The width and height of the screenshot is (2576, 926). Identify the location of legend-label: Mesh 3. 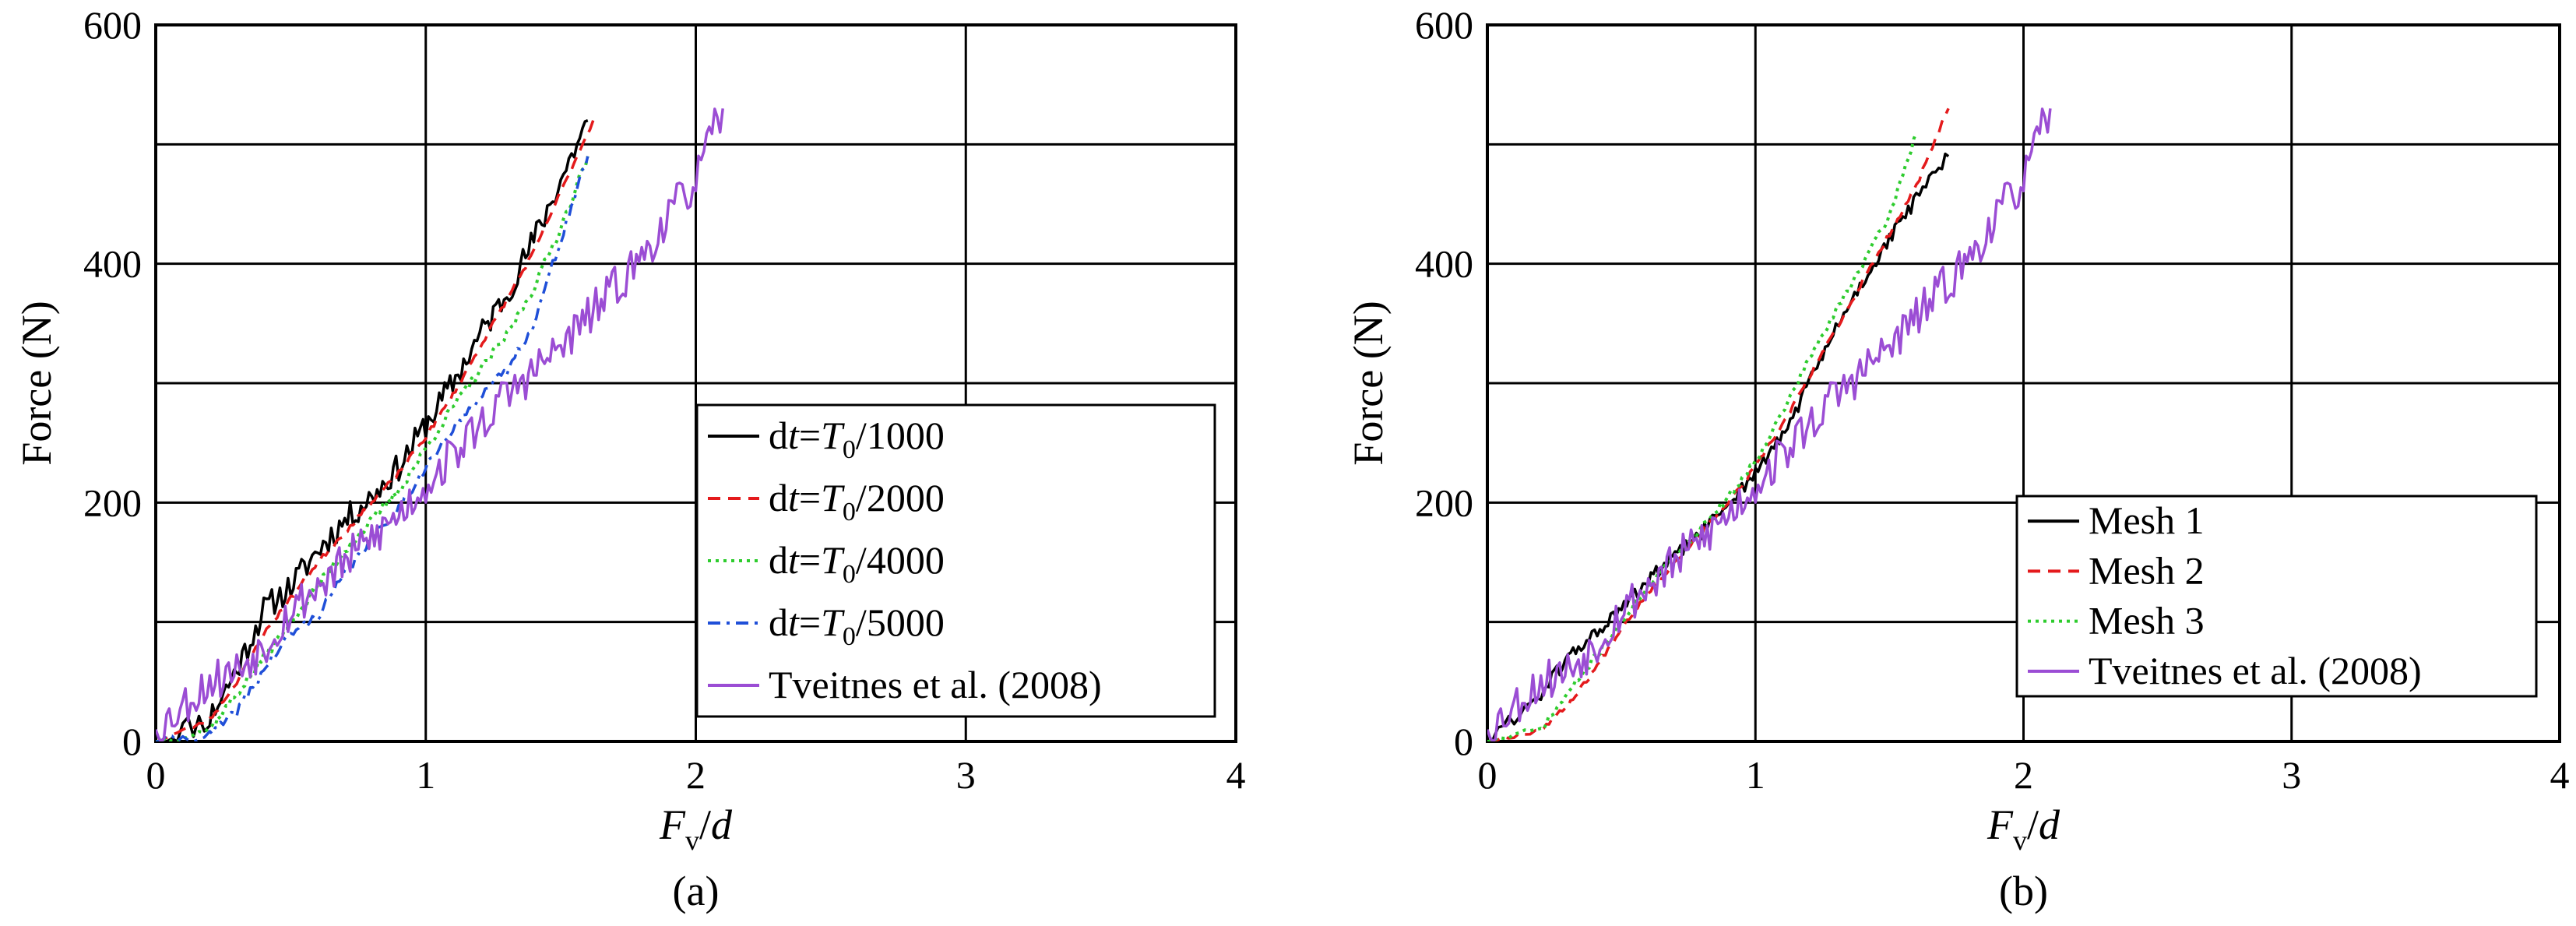
(2147, 621).